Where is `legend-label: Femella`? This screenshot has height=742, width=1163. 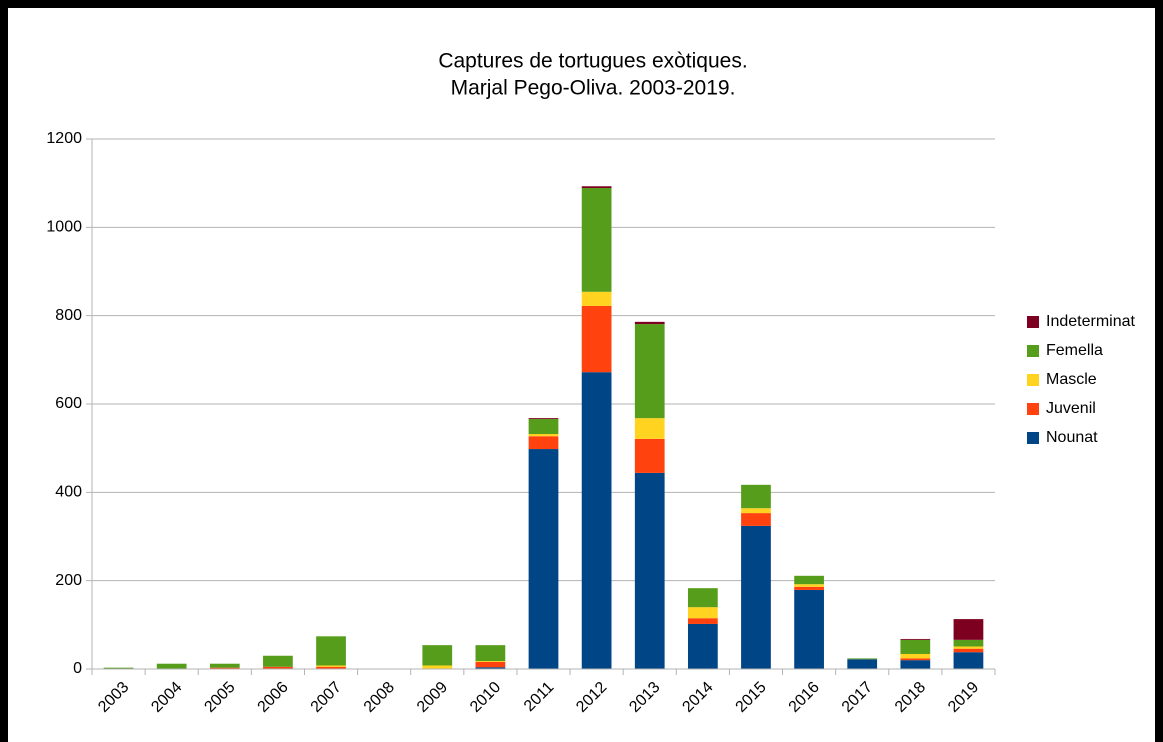 legend-label: Femella is located at coordinates (1074, 350).